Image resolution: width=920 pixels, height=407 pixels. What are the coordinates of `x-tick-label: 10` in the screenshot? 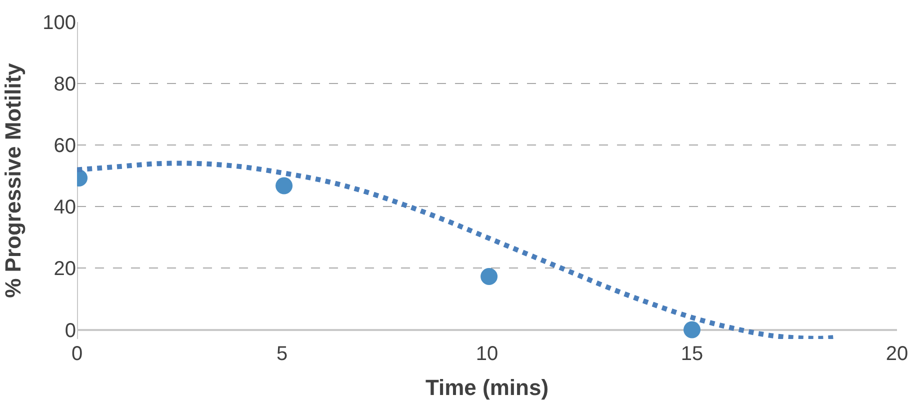 It's located at (487, 354).